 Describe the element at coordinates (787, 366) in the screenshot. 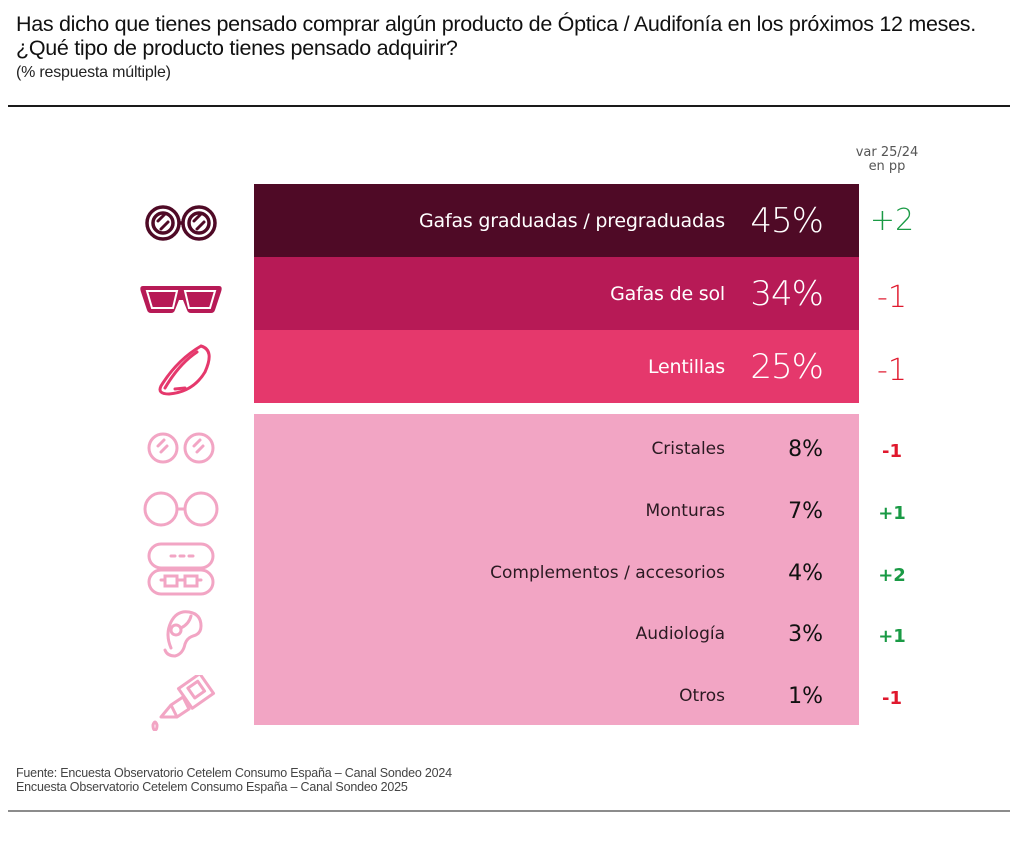

I see `bar-value: 25%` at that location.